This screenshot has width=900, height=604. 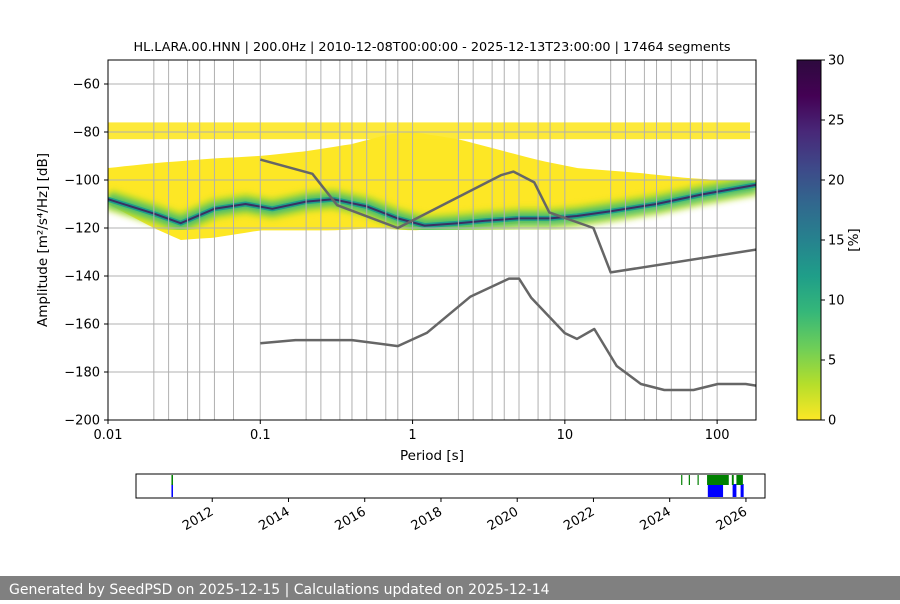 What do you see at coordinates (832, 421) in the screenshot?
I see `colorbar-tick-label: 0` at bounding box center [832, 421].